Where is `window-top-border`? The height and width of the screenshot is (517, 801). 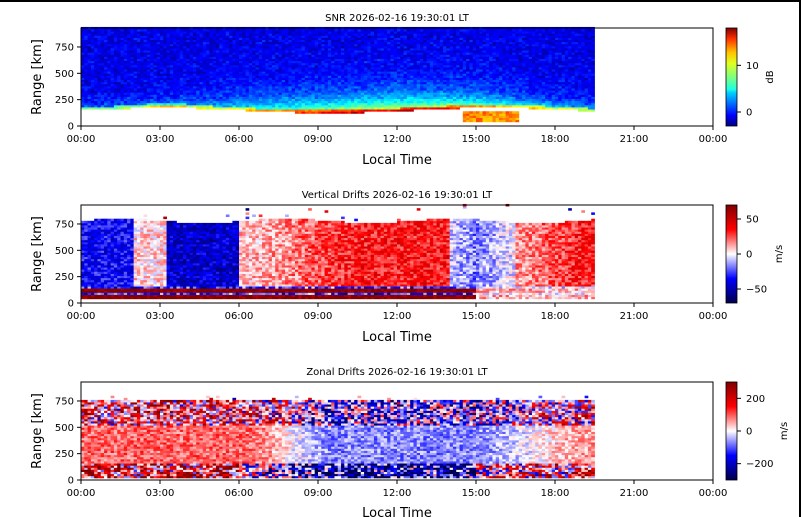 window-top-border is located at coordinates (400, 1).